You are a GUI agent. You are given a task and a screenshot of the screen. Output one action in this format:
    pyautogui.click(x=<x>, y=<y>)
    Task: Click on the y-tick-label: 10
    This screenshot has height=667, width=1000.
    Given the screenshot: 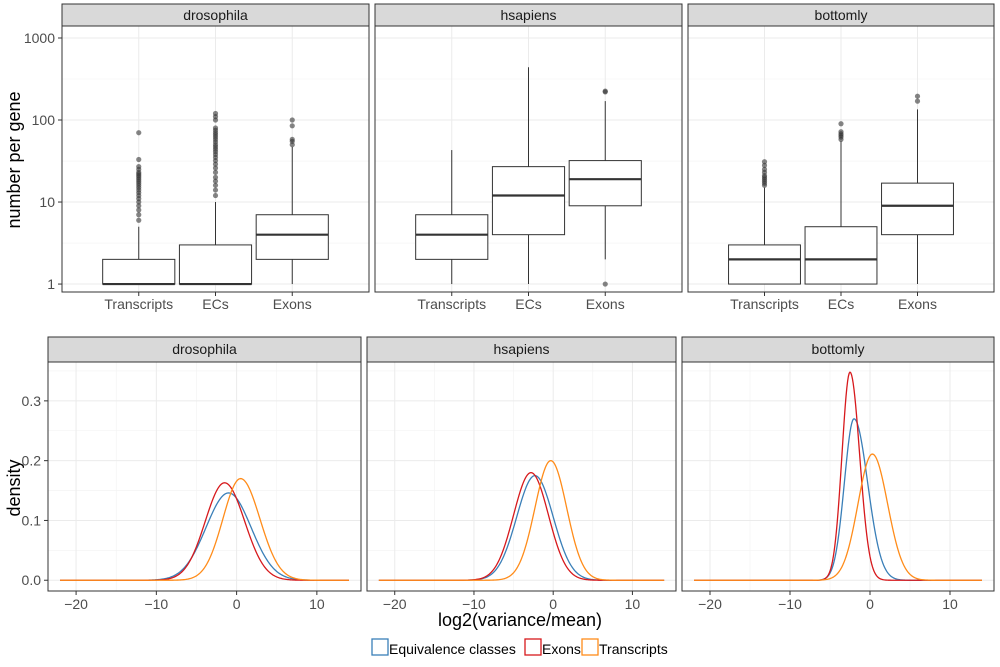 What is the action you would take?
    pyautogui.click(x=47, y=202)
    